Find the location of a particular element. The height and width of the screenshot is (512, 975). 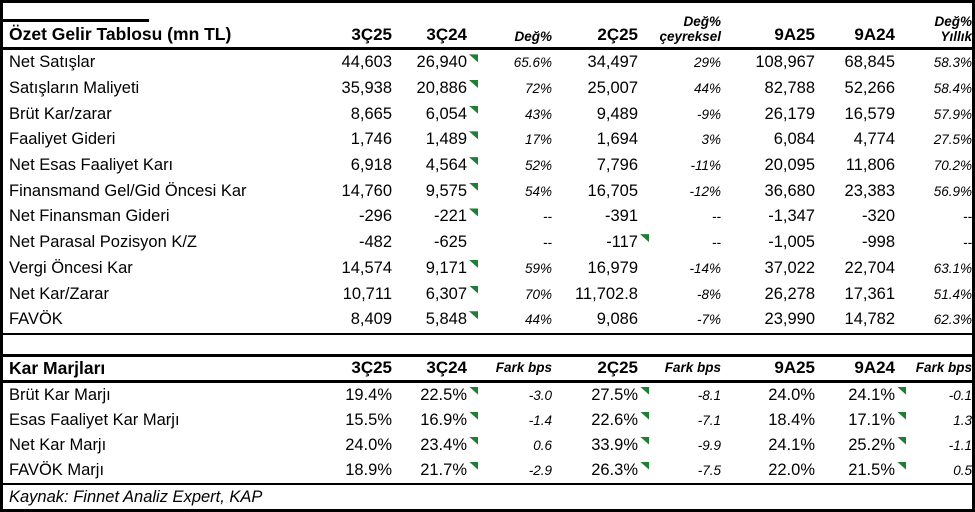

value-cell: 6,307 is located at coordinates (435, 294).